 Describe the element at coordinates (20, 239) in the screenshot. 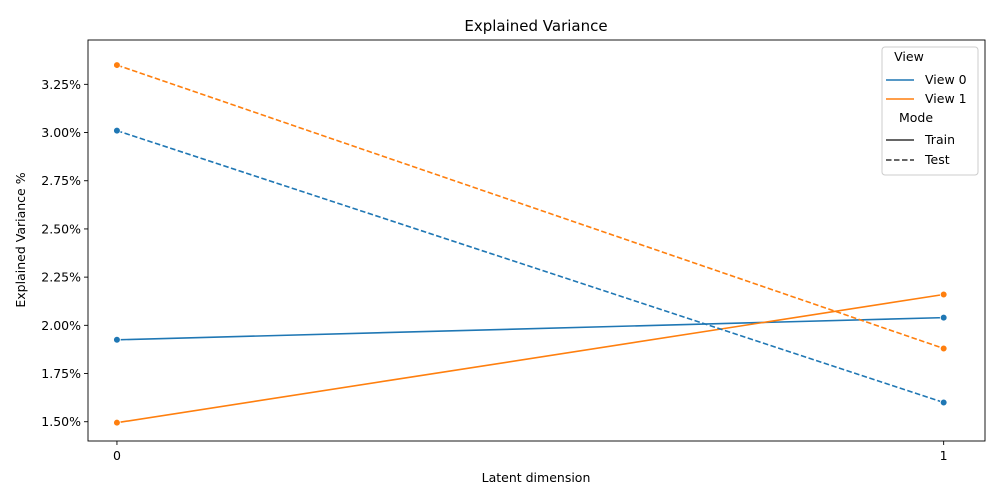

I see `y-axis-label: Explained Variance %` at that location.